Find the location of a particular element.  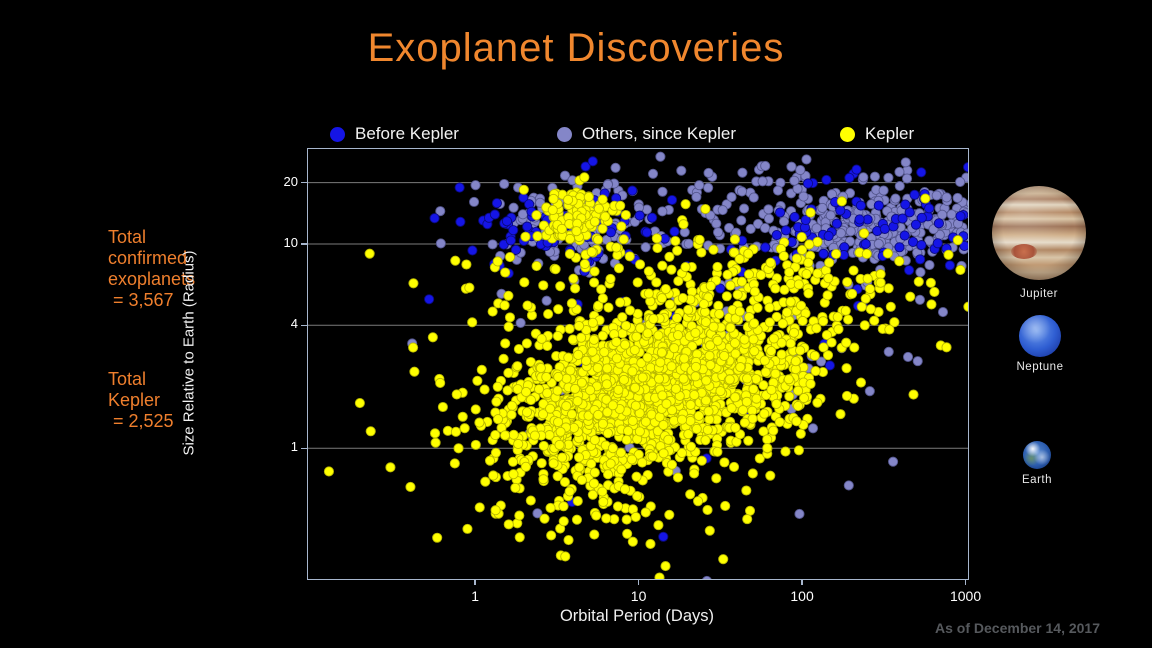

legend-item-before-kepler: Before Kepler is located at coordinates (394, 134).